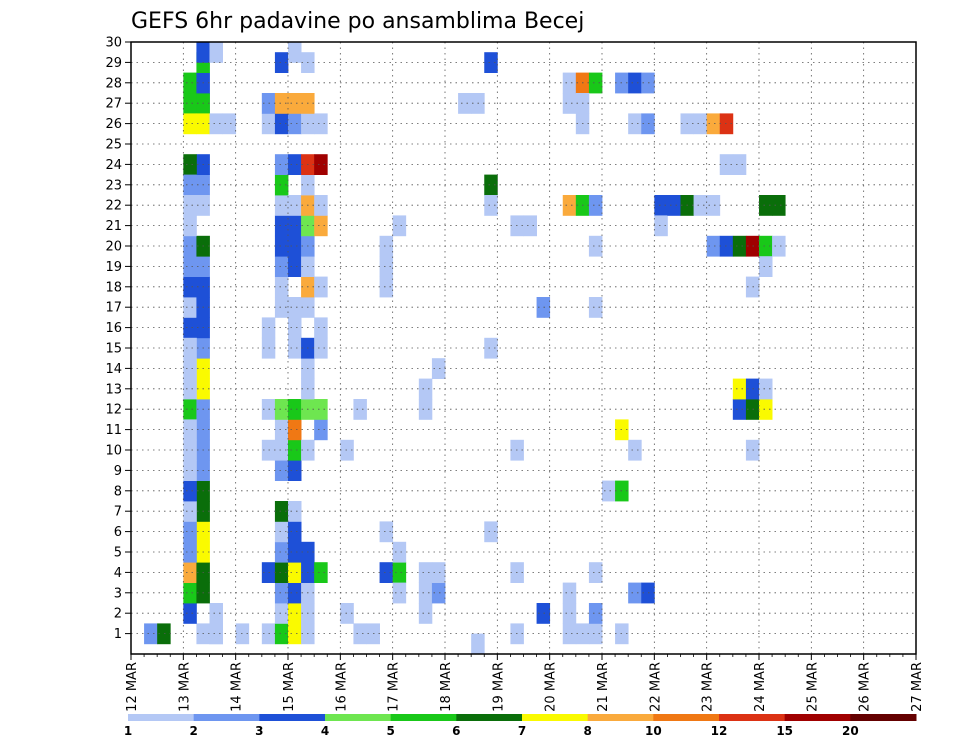 Image resolution: width=960 pixels, height=742 pixels. What do you see at coordinates (917, 687) in the screenshot?
I see `x-tick-label: 27 MAR` at bounding box center [917, 687].